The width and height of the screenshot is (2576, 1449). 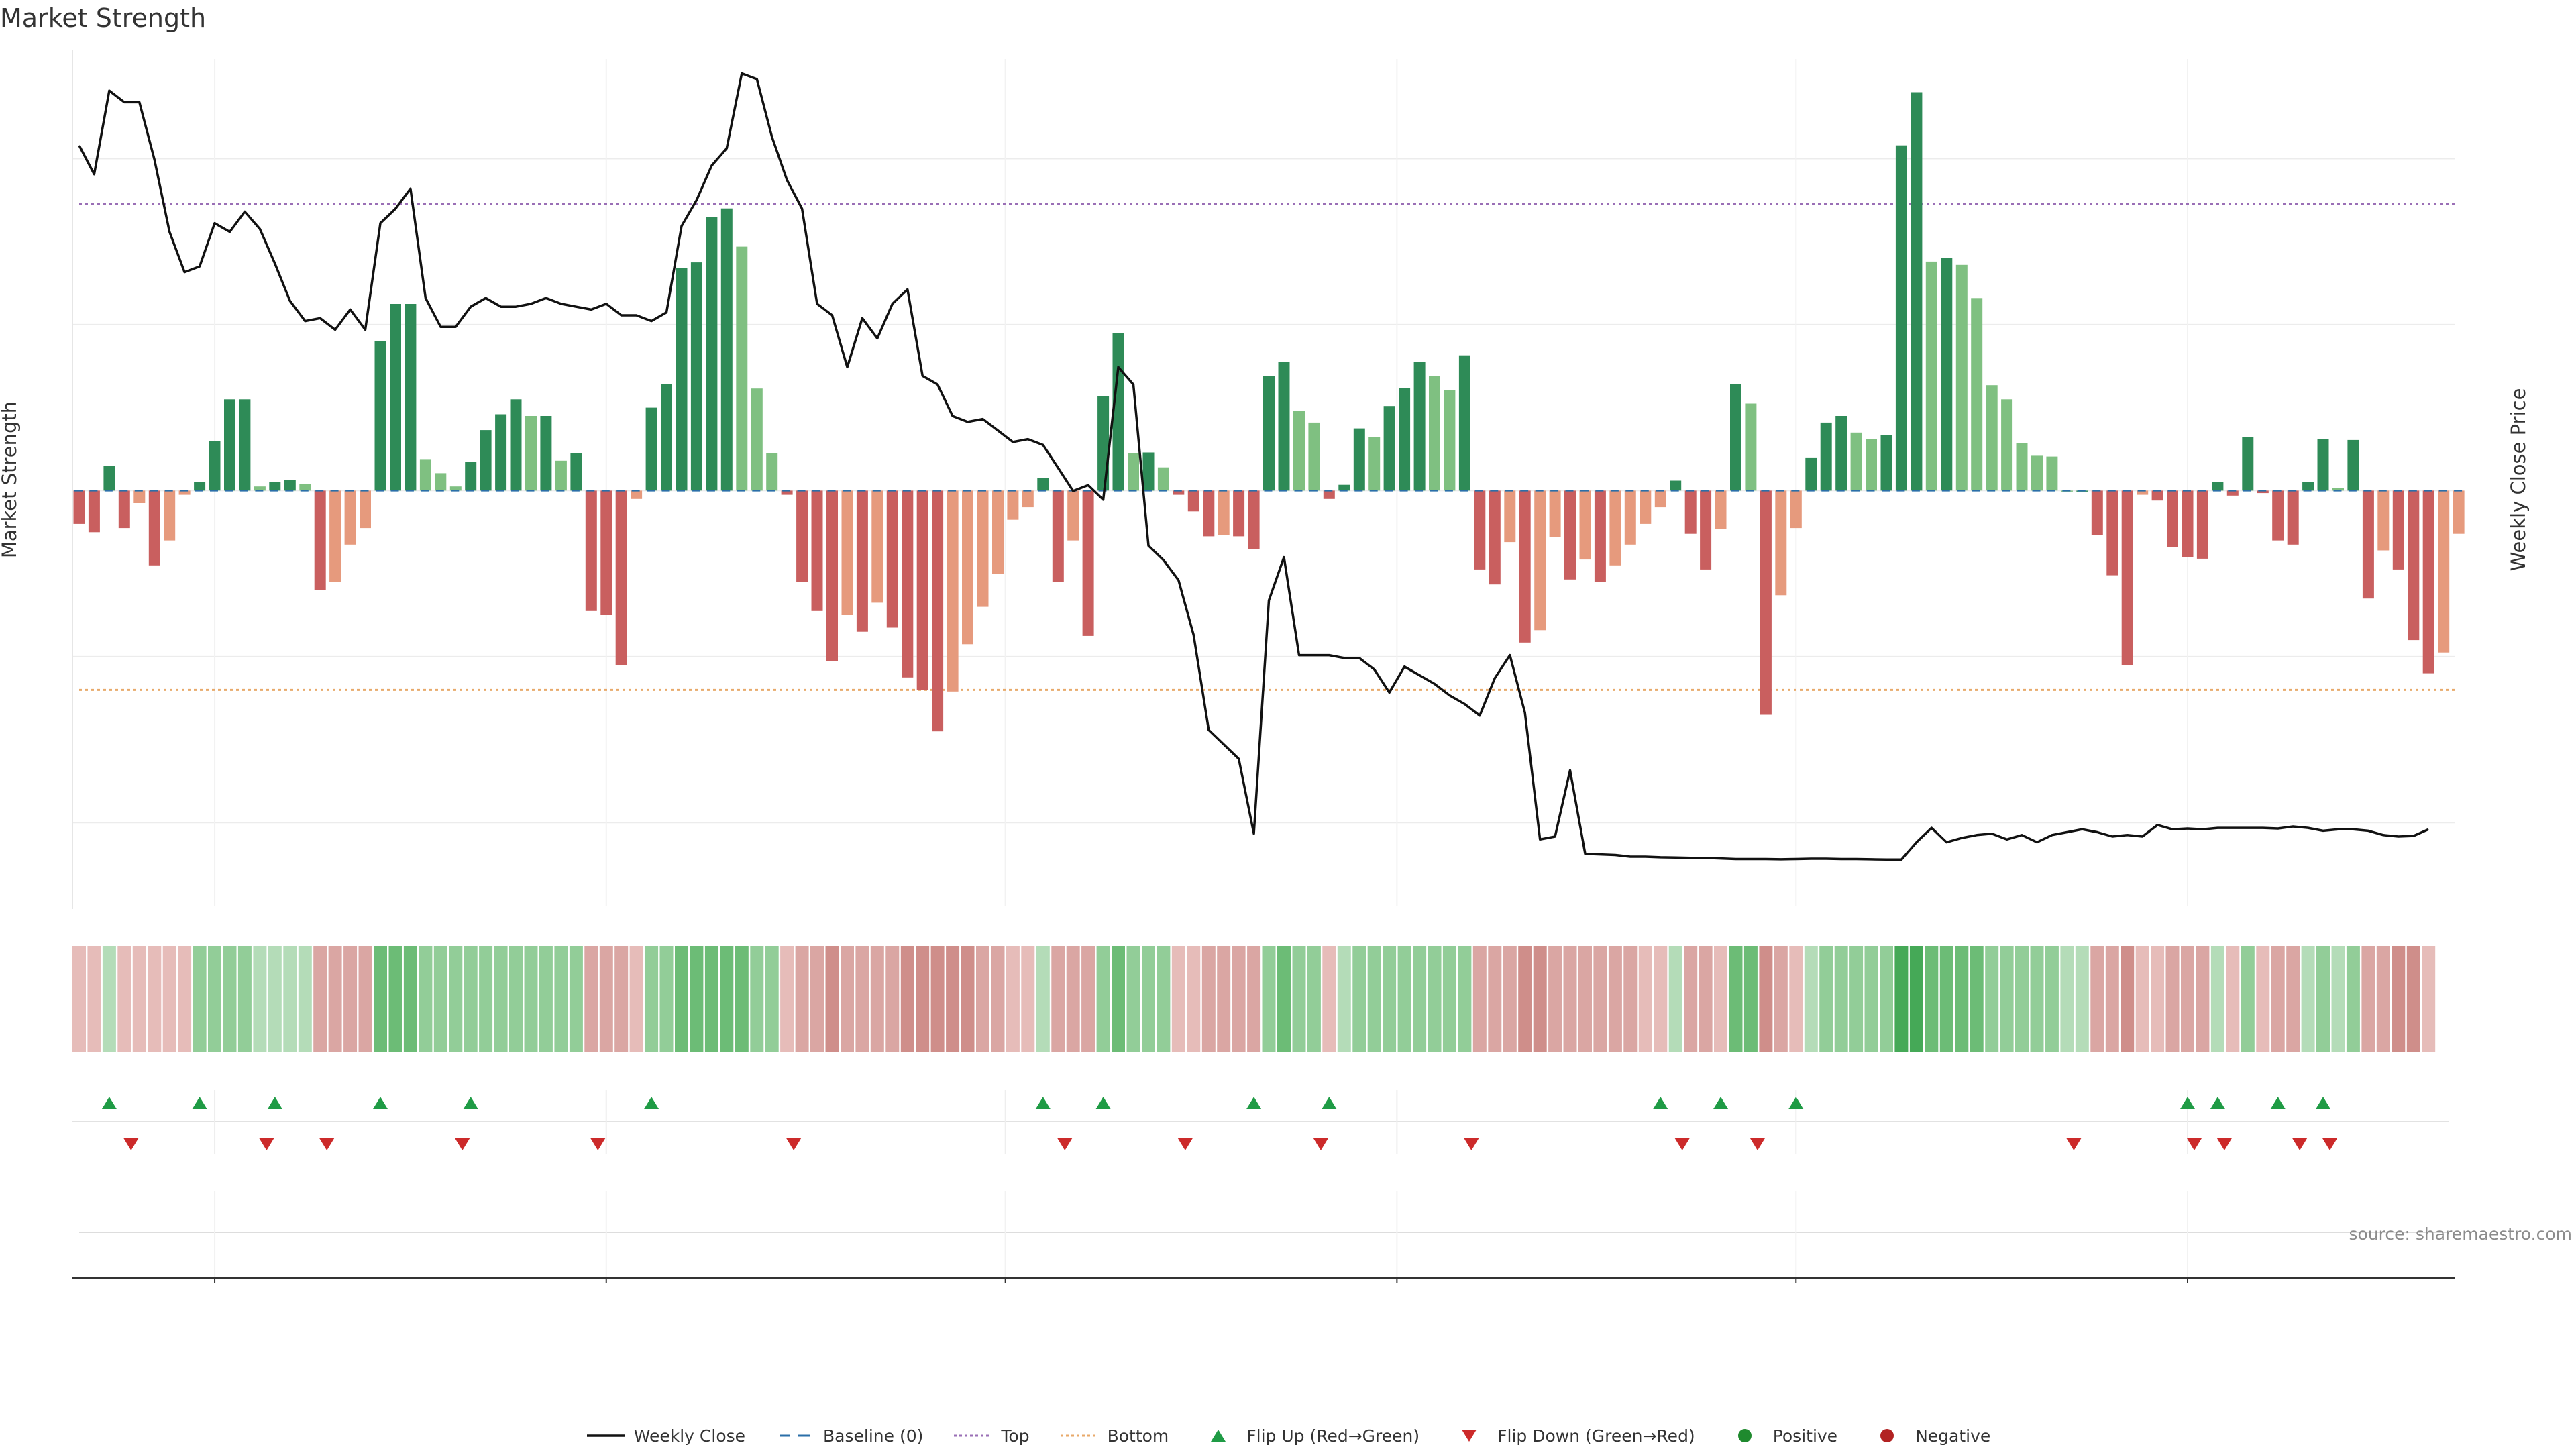 What do you see at coordinates (606, 1436) in the screenshot?
I see `line-solid-icon` at bounding box center [606, 1436].